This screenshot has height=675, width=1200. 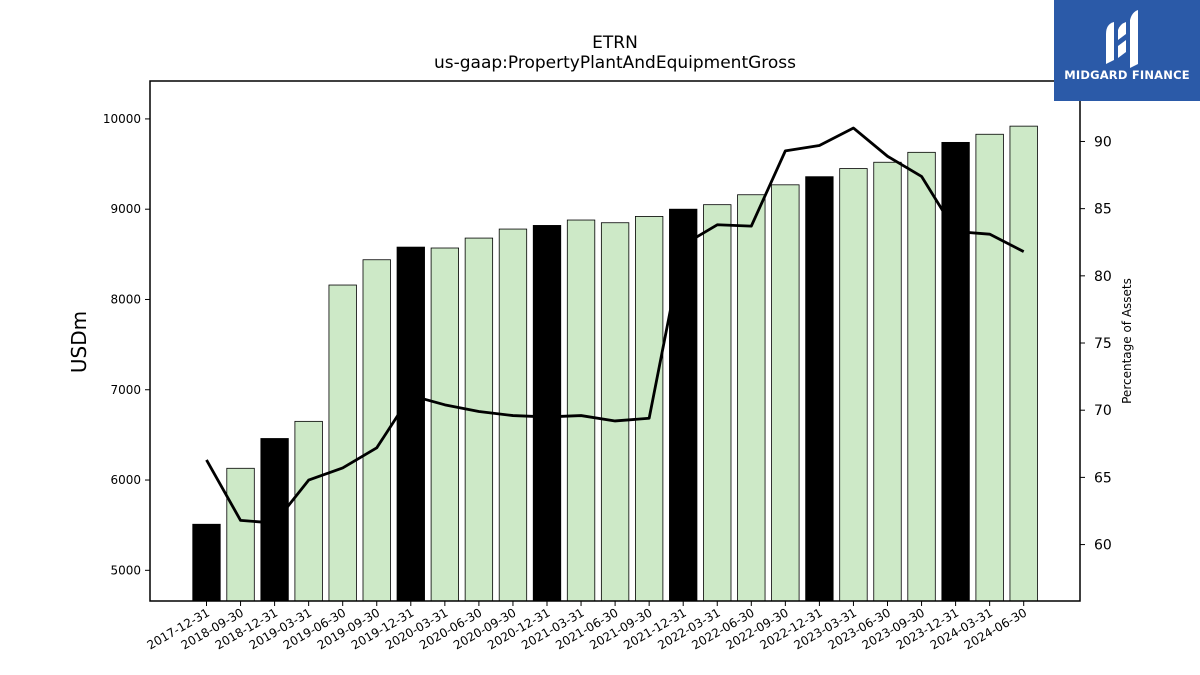 I want to click on y-tick-label: 10000, so click(x=122, y=119).